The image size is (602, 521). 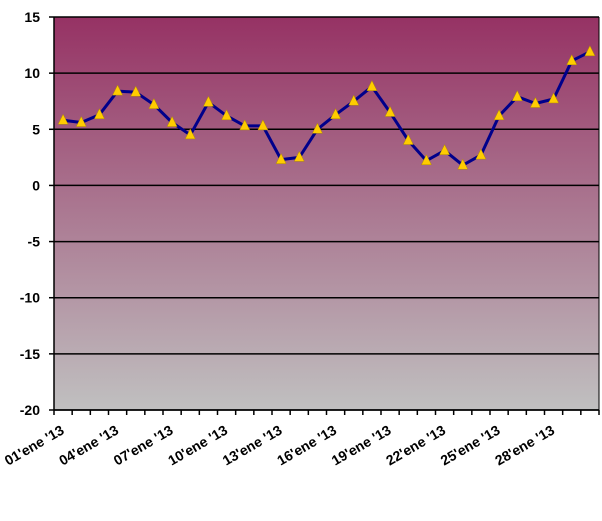 What do you see at coordinates (361, 445) in the screenshot?
I see `x-tick-label: 19'ene '13` at bounding box center [361, 445].